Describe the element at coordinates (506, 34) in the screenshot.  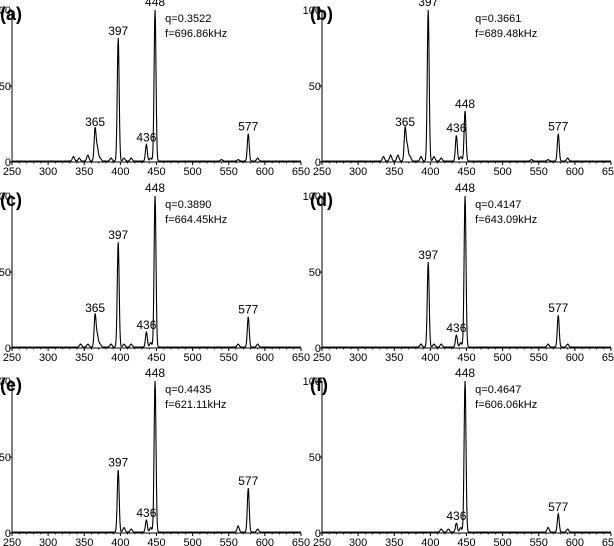
I see `f-annotation: f=689.48kHz` at that location.